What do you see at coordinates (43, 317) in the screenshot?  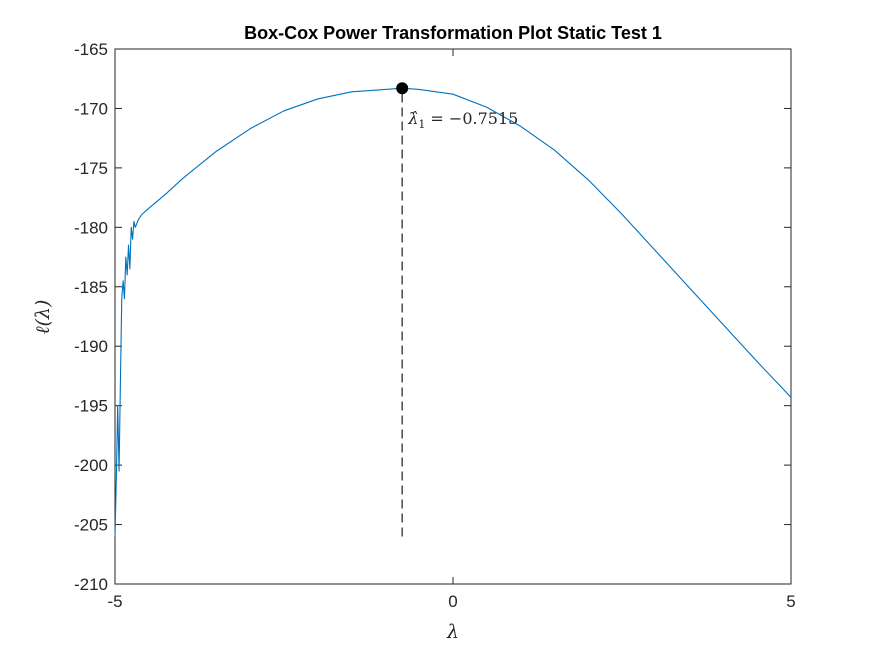 I see `y-axis-label: ℓ(λ)` at bounding box center [43, 317].